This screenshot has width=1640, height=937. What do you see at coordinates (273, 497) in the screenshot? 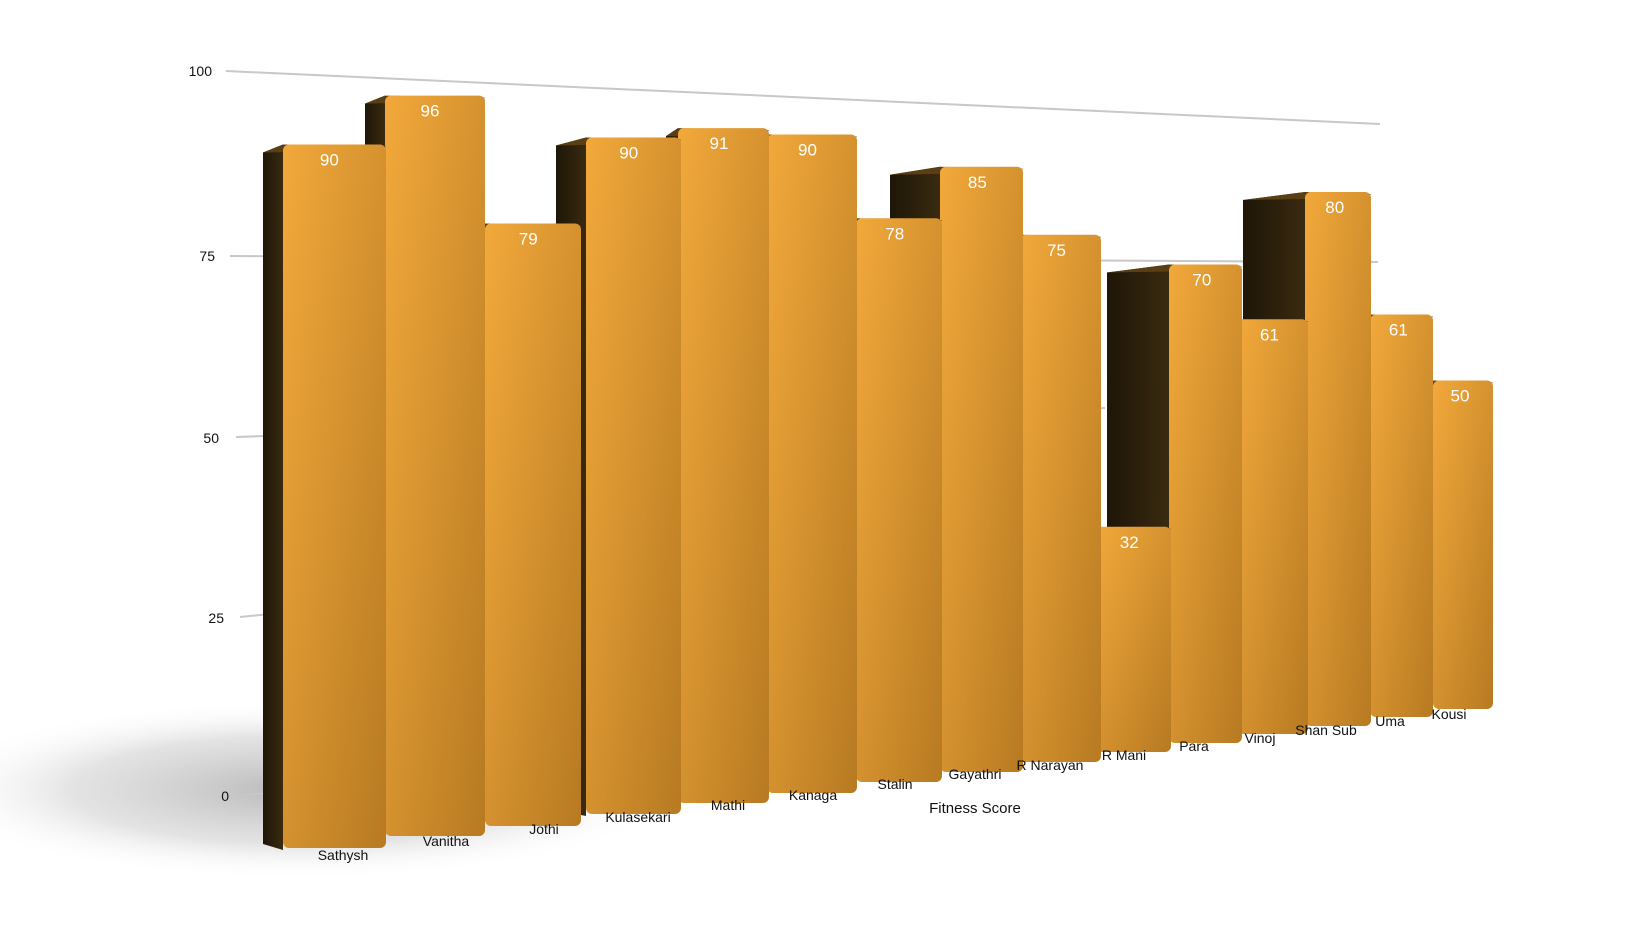
I see `bar-side-face` at bounding box center [273, 497].